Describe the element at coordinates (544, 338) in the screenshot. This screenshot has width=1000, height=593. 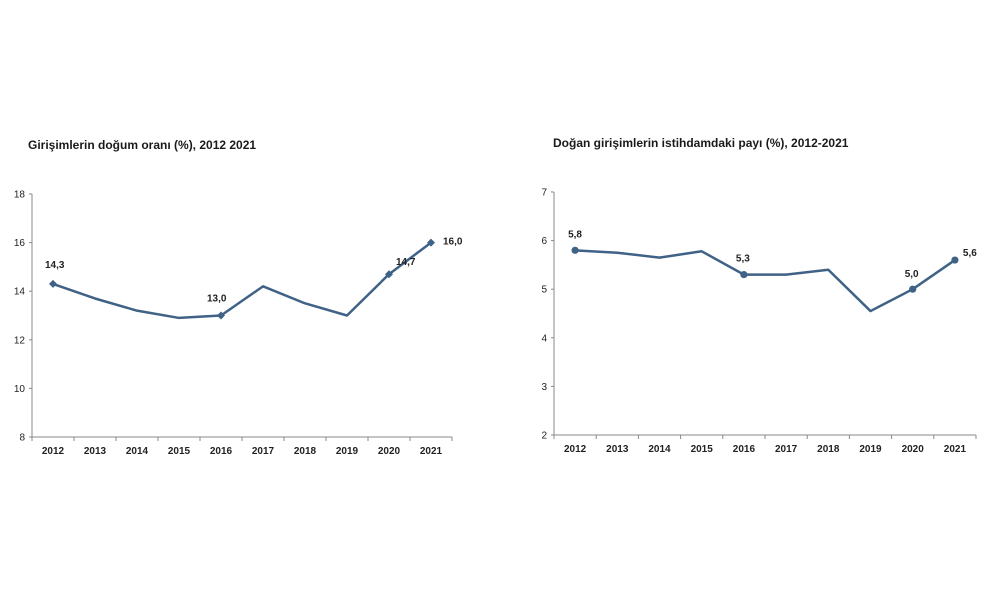
I see `y-tick-label: 4` at that location.